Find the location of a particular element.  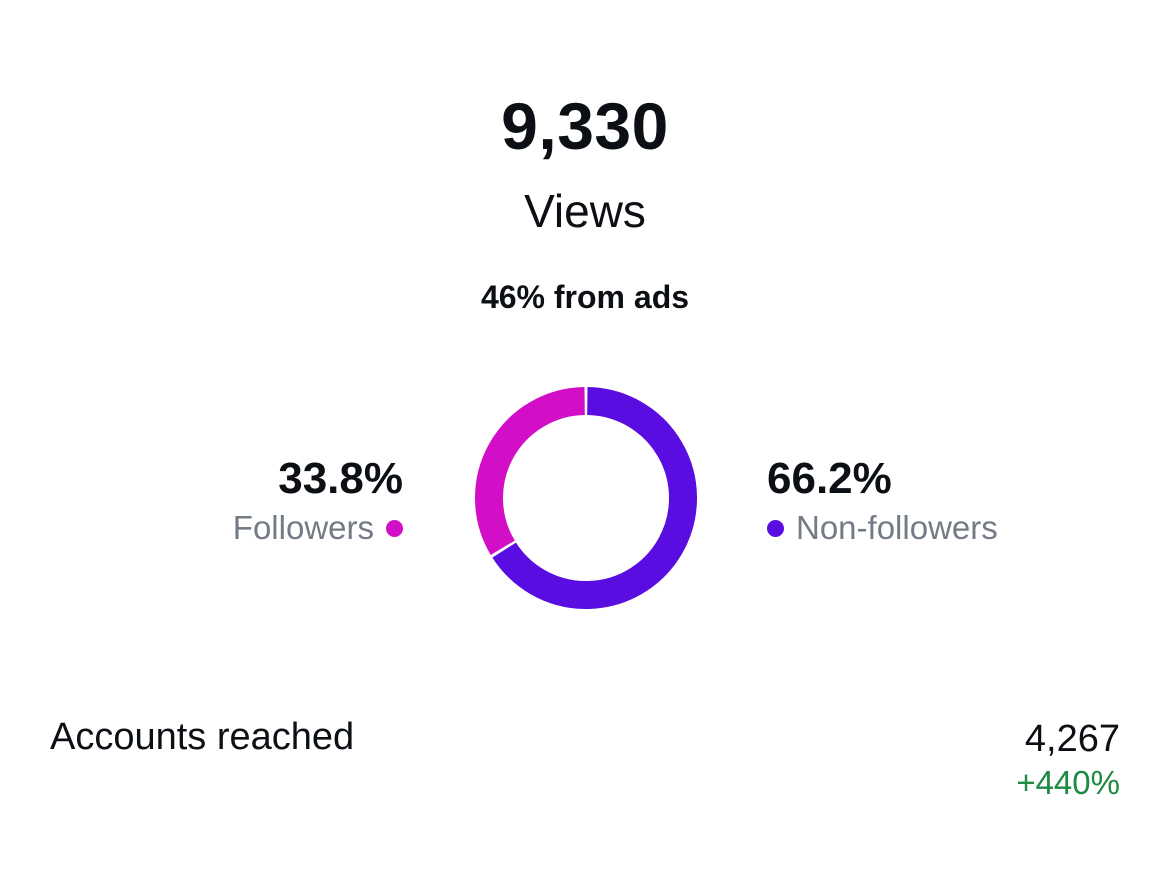

ads-percentage-note: 46% from ads is located at coordinates (585, 297).